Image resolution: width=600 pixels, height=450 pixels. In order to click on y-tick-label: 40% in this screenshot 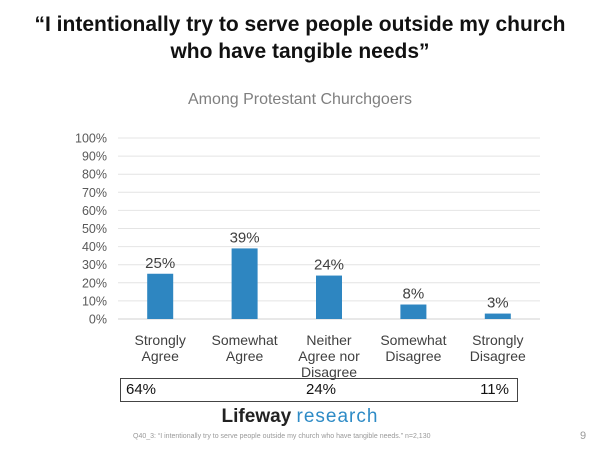, I will do `click(94, 247)`.